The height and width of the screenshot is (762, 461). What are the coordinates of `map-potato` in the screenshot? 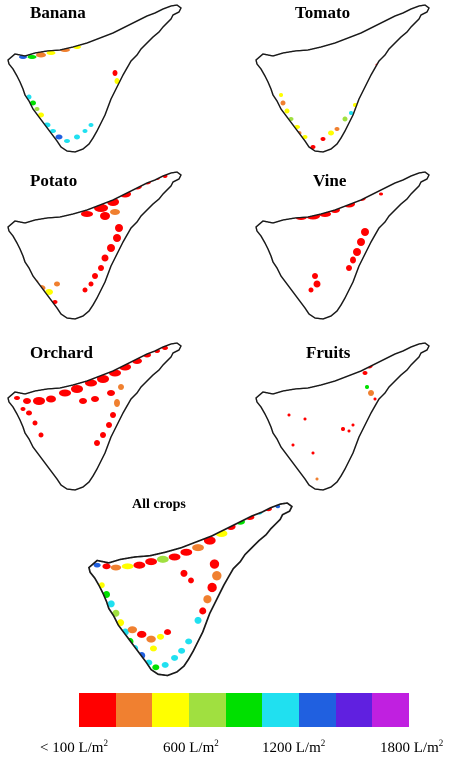 It's located at (94, 245).